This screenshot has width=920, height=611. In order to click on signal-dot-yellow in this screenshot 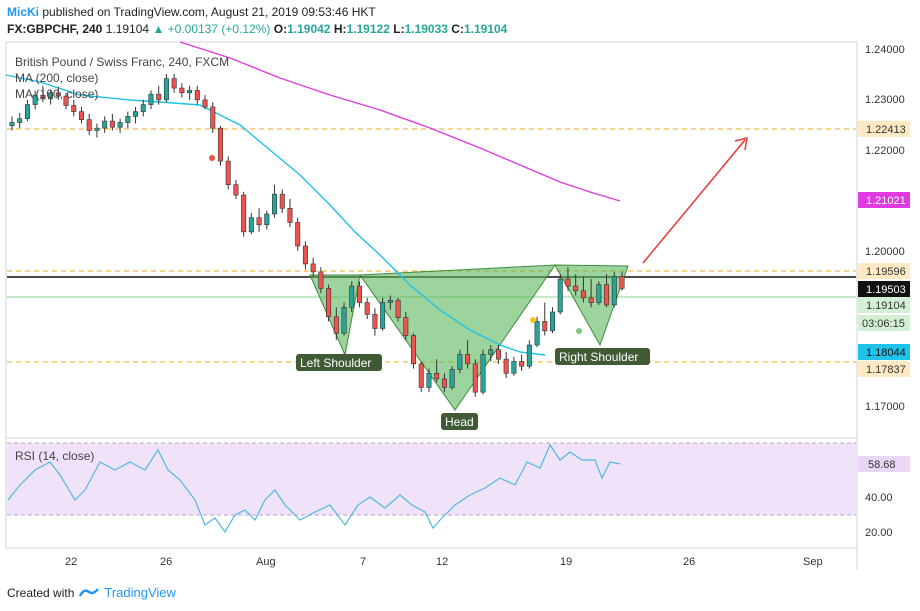, I will do `click(533, 320)`.